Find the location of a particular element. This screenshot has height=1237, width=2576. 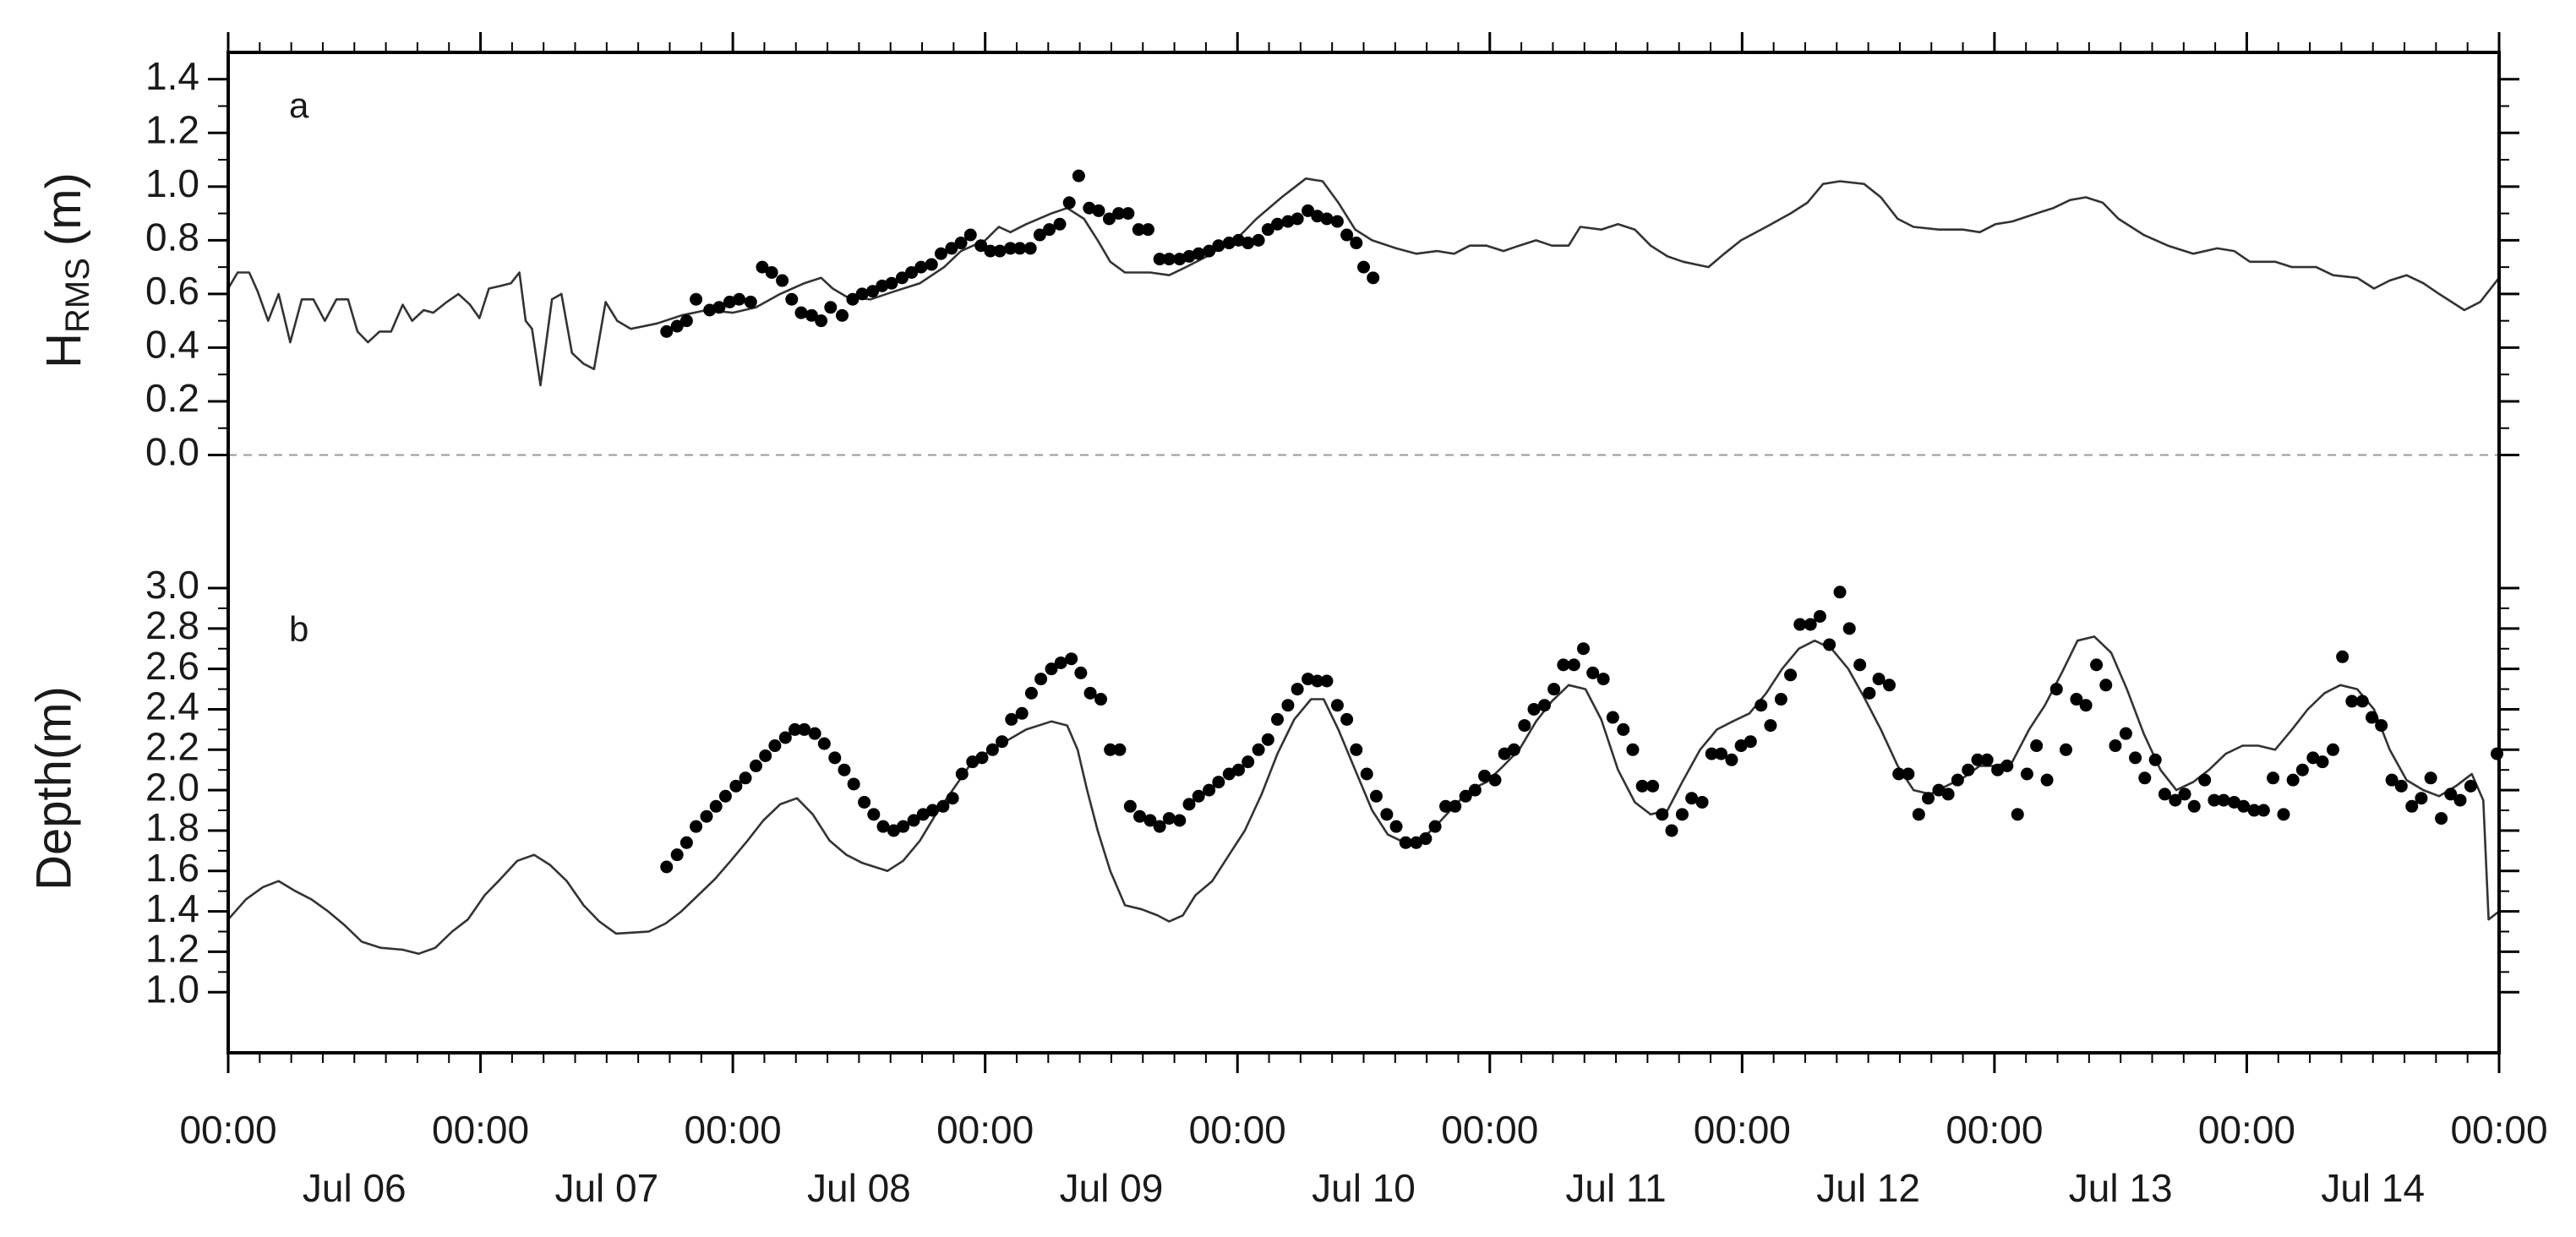

y-axis-label: Depth(m) is located at coordinates (53, 788).